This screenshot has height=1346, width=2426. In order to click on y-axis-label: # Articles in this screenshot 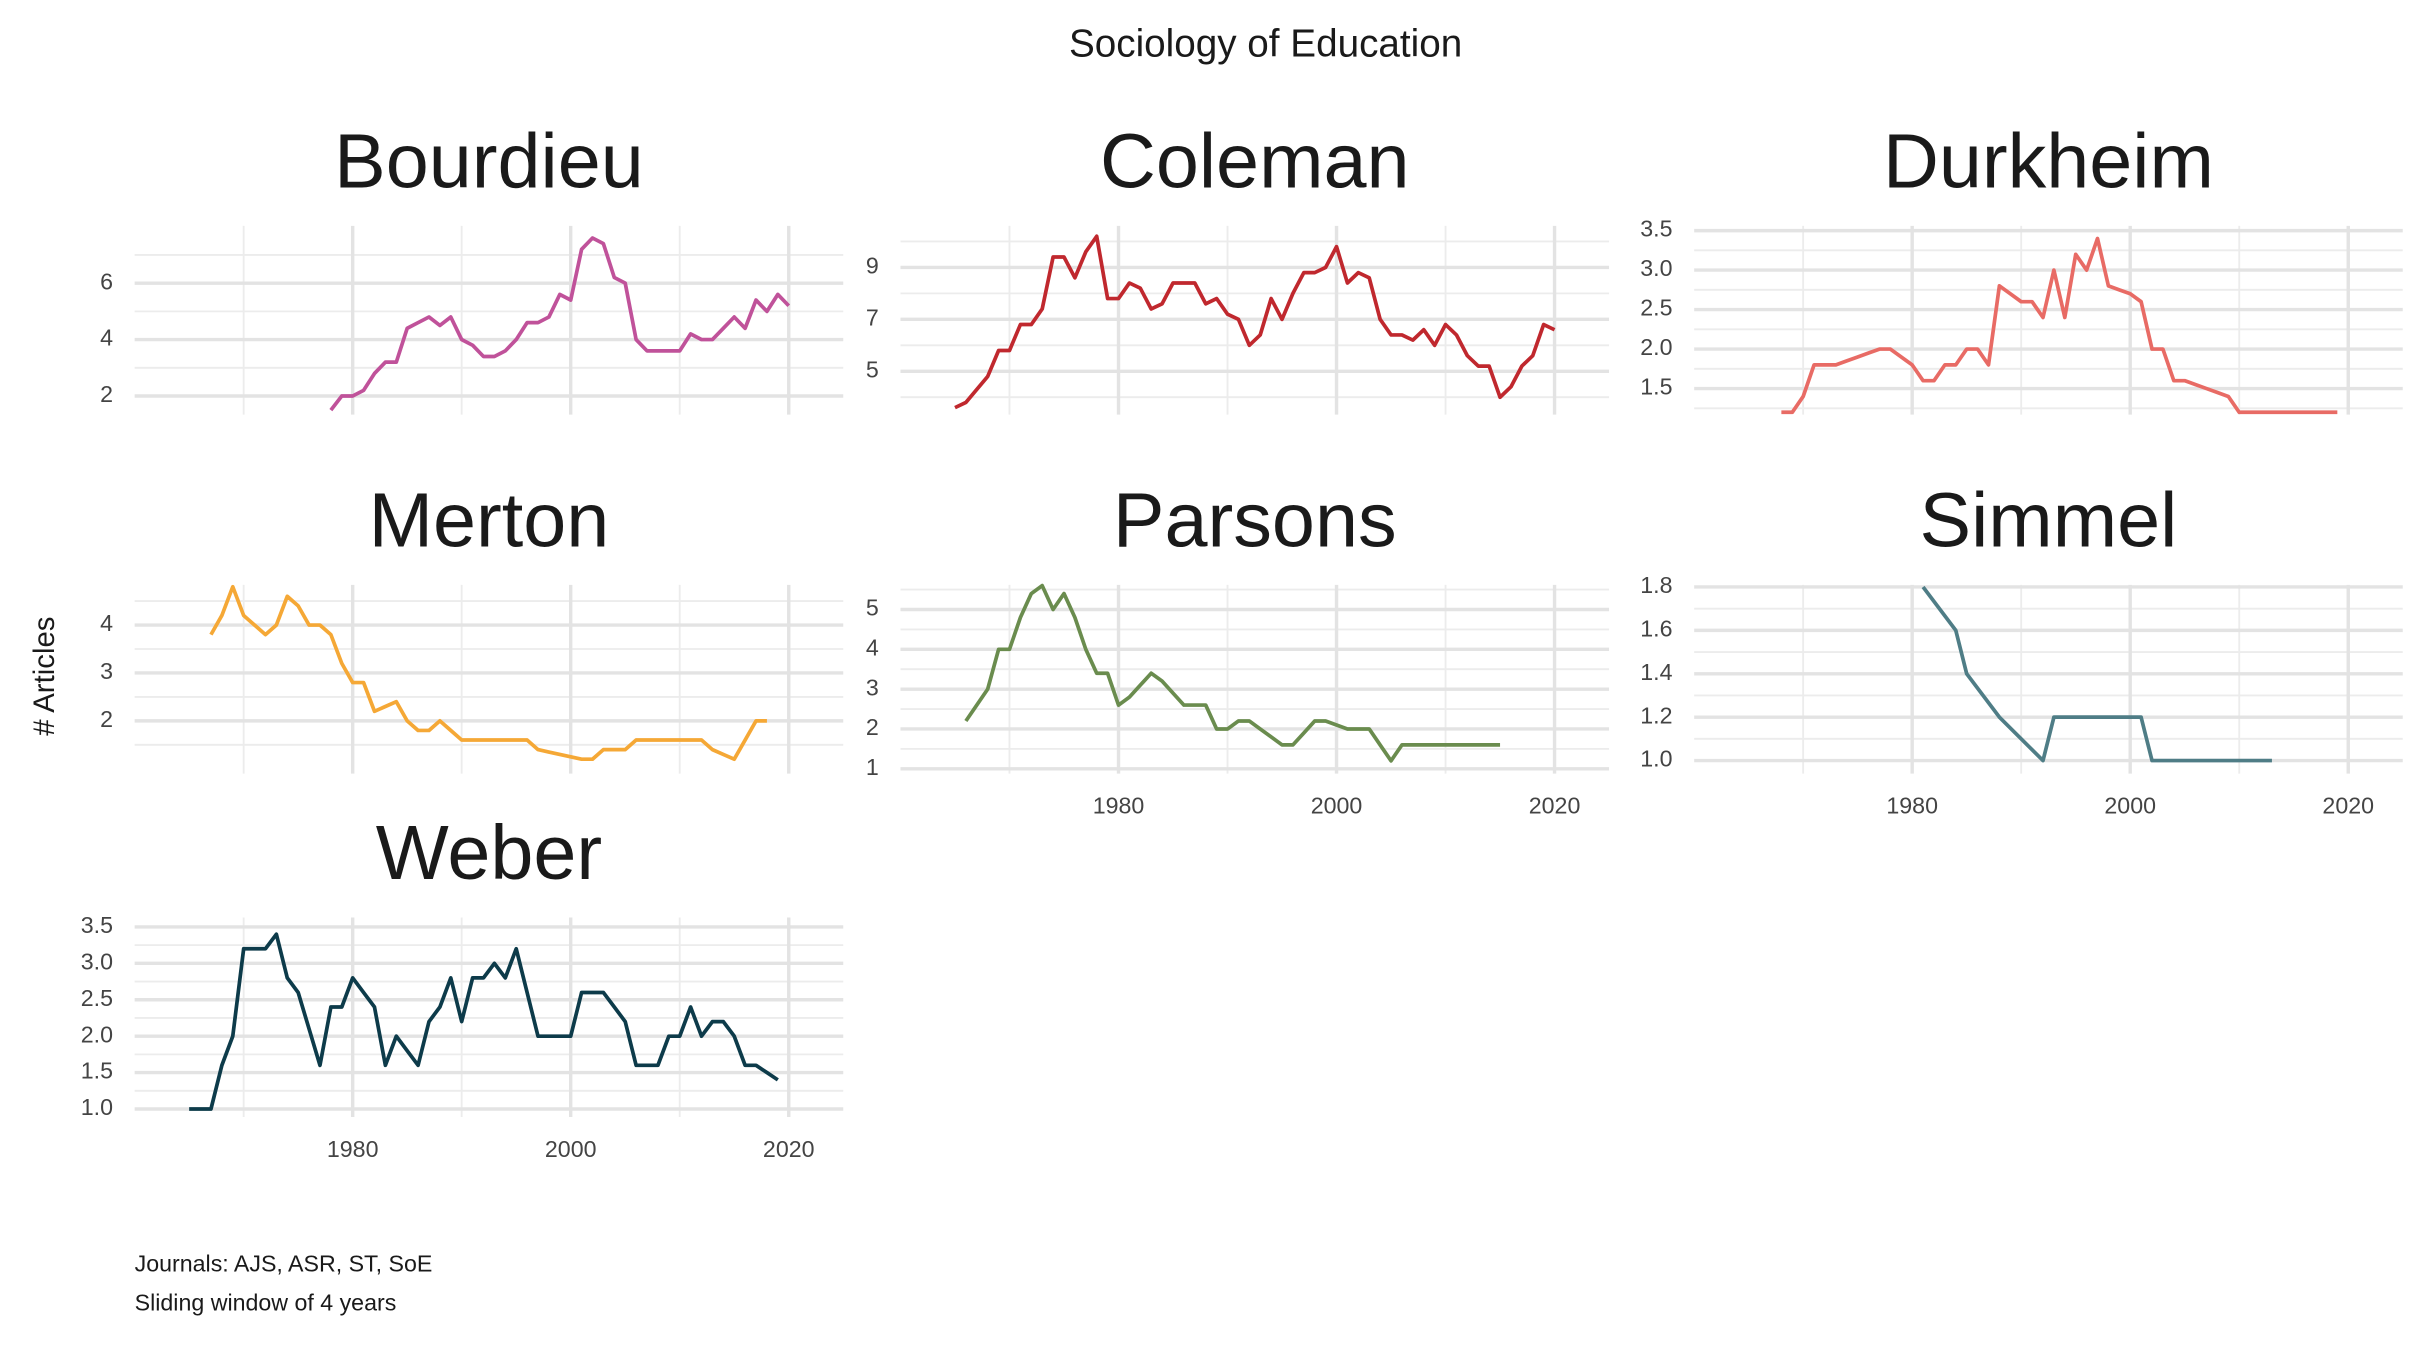, I will do `click(44, 676)`.